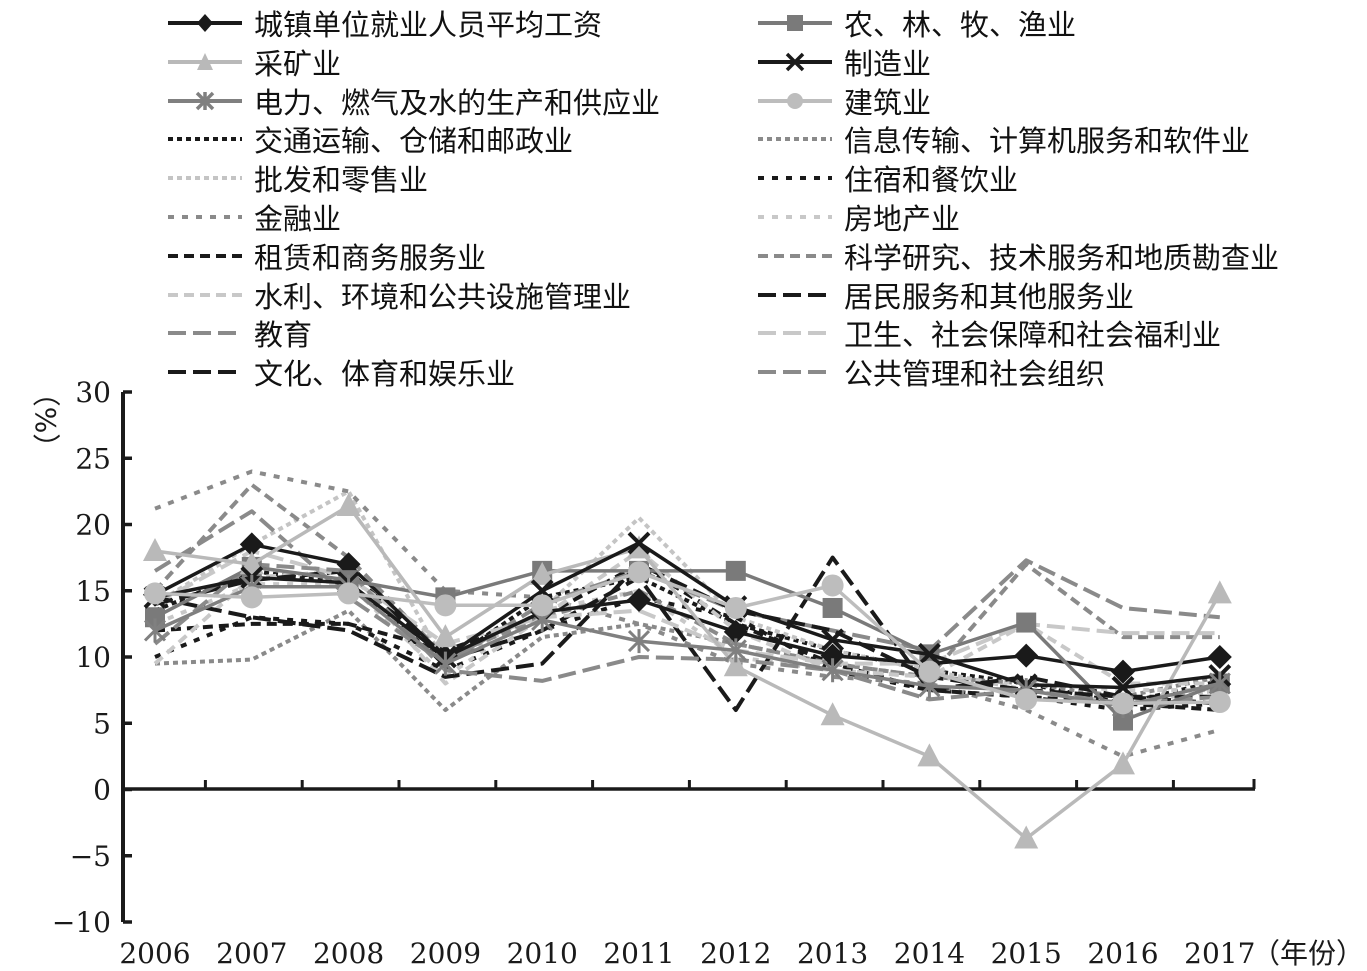  I want to click on legend-label: 城镇单位就业人员平均工资, so click(428, 25).